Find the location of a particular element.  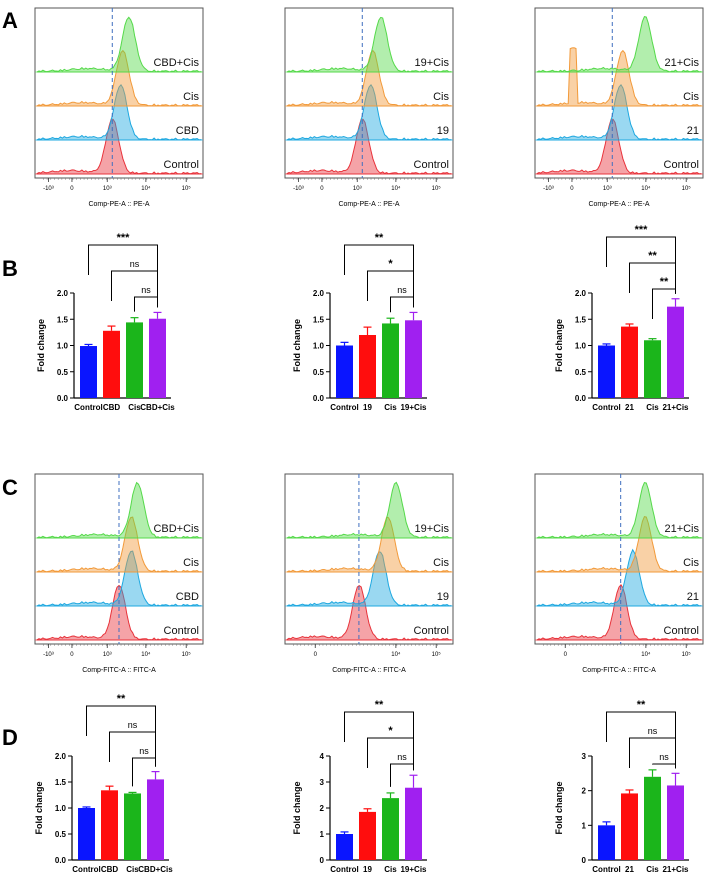

category-label: 19+Cis is located at coordinates (413, 407).